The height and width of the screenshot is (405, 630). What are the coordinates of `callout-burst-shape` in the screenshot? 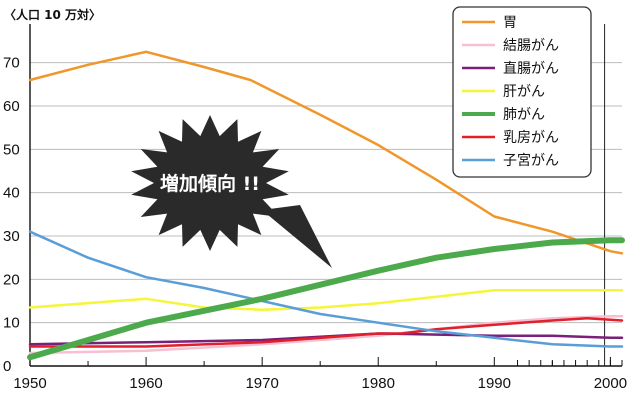 It's located at (210, 183).